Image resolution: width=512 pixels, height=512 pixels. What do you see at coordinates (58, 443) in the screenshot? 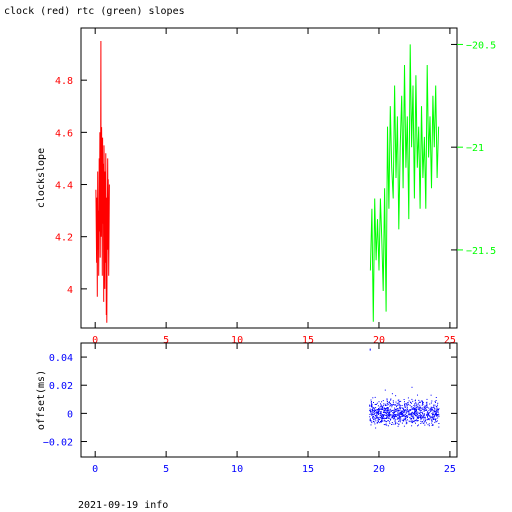
I see `bottom-y-tick-label: −0.02` at bounding box center [58, 443].